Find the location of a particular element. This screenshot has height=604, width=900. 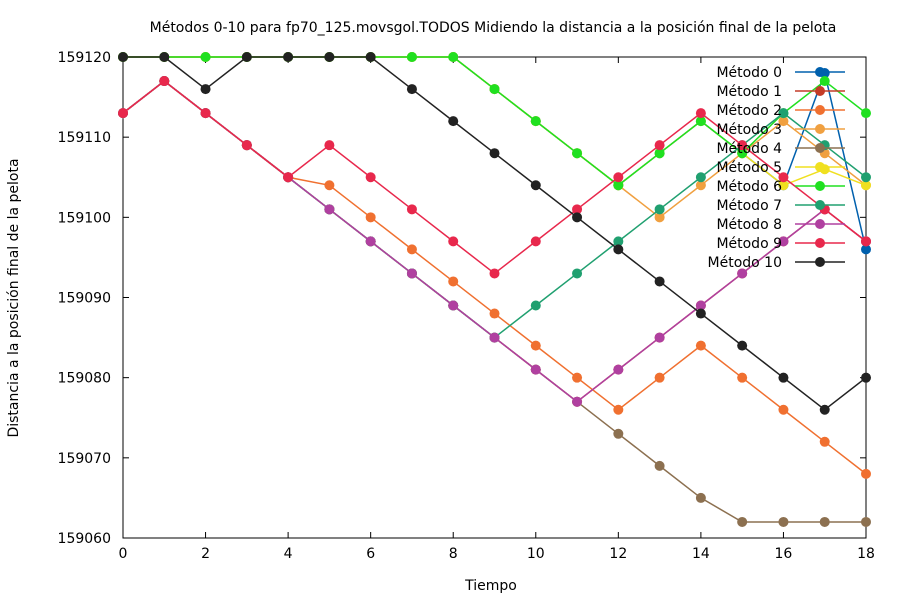

legend-label: Método 7 is located at coordinates (749, 206).